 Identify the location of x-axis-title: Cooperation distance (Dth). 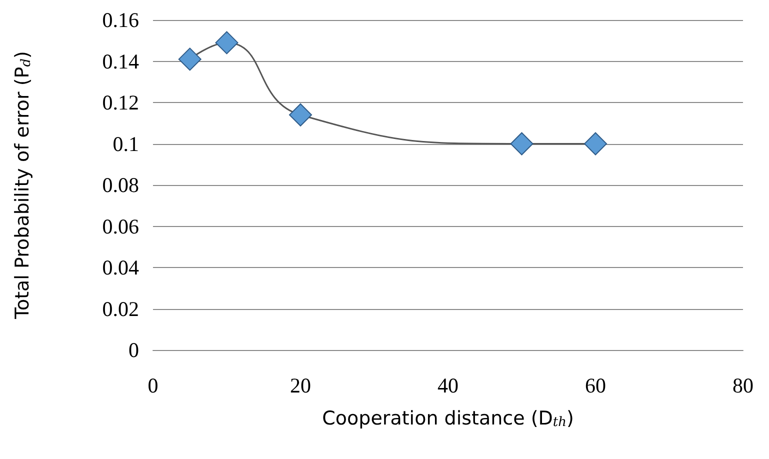
(448, 419).